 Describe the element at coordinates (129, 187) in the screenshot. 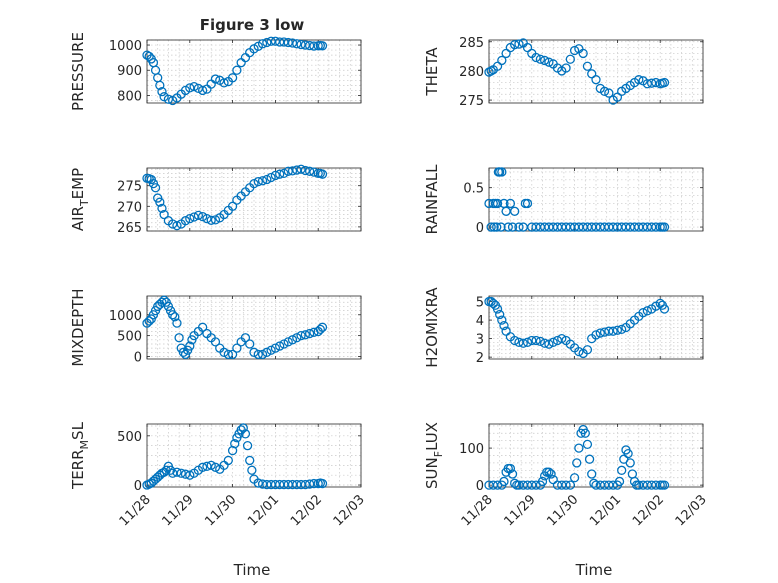

I see `y-tick-label: 275` at that location.